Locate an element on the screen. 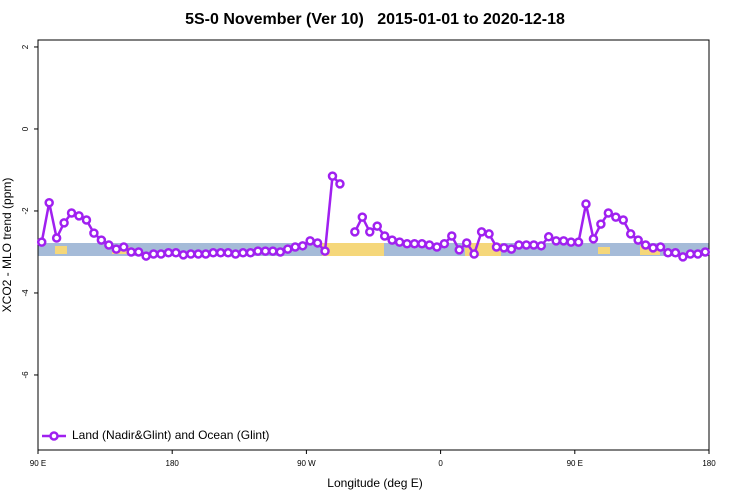  y-tick-label: -6 is located at coordinates (25, 375).